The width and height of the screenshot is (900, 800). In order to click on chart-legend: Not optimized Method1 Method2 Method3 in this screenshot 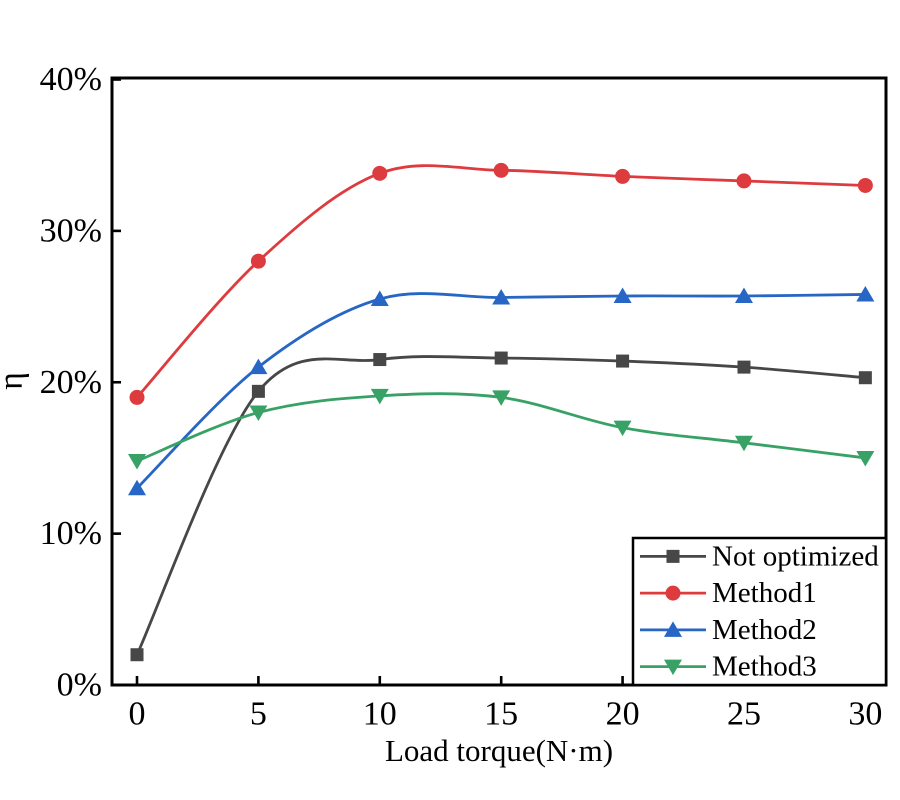, I will do `click(759, 611)`.